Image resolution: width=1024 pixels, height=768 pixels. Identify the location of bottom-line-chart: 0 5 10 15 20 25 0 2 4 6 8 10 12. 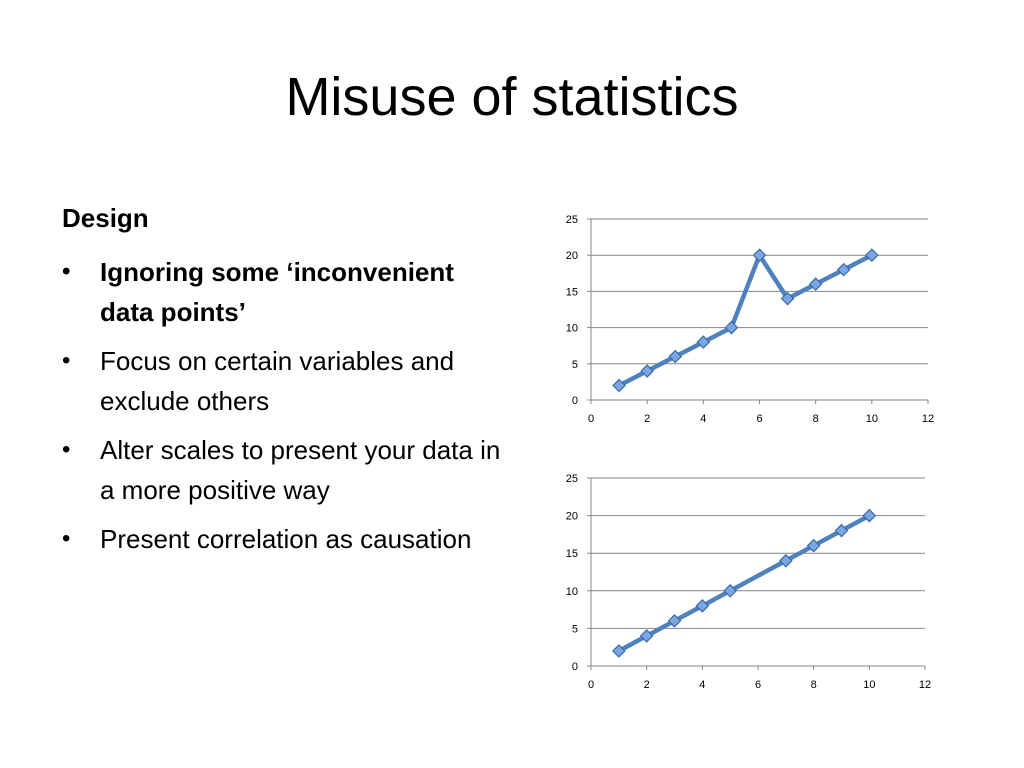
(748, 582).